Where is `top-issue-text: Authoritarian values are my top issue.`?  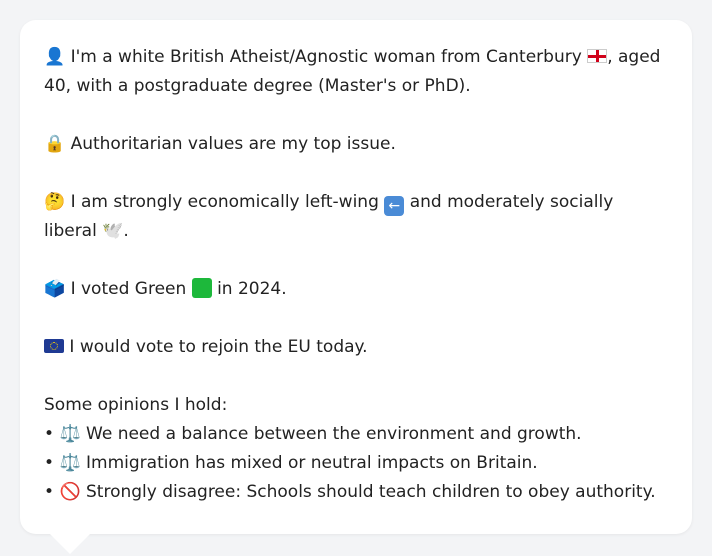
top-issue-text: Authoritarian values are my top issue. is located at coordinates (233, 144).